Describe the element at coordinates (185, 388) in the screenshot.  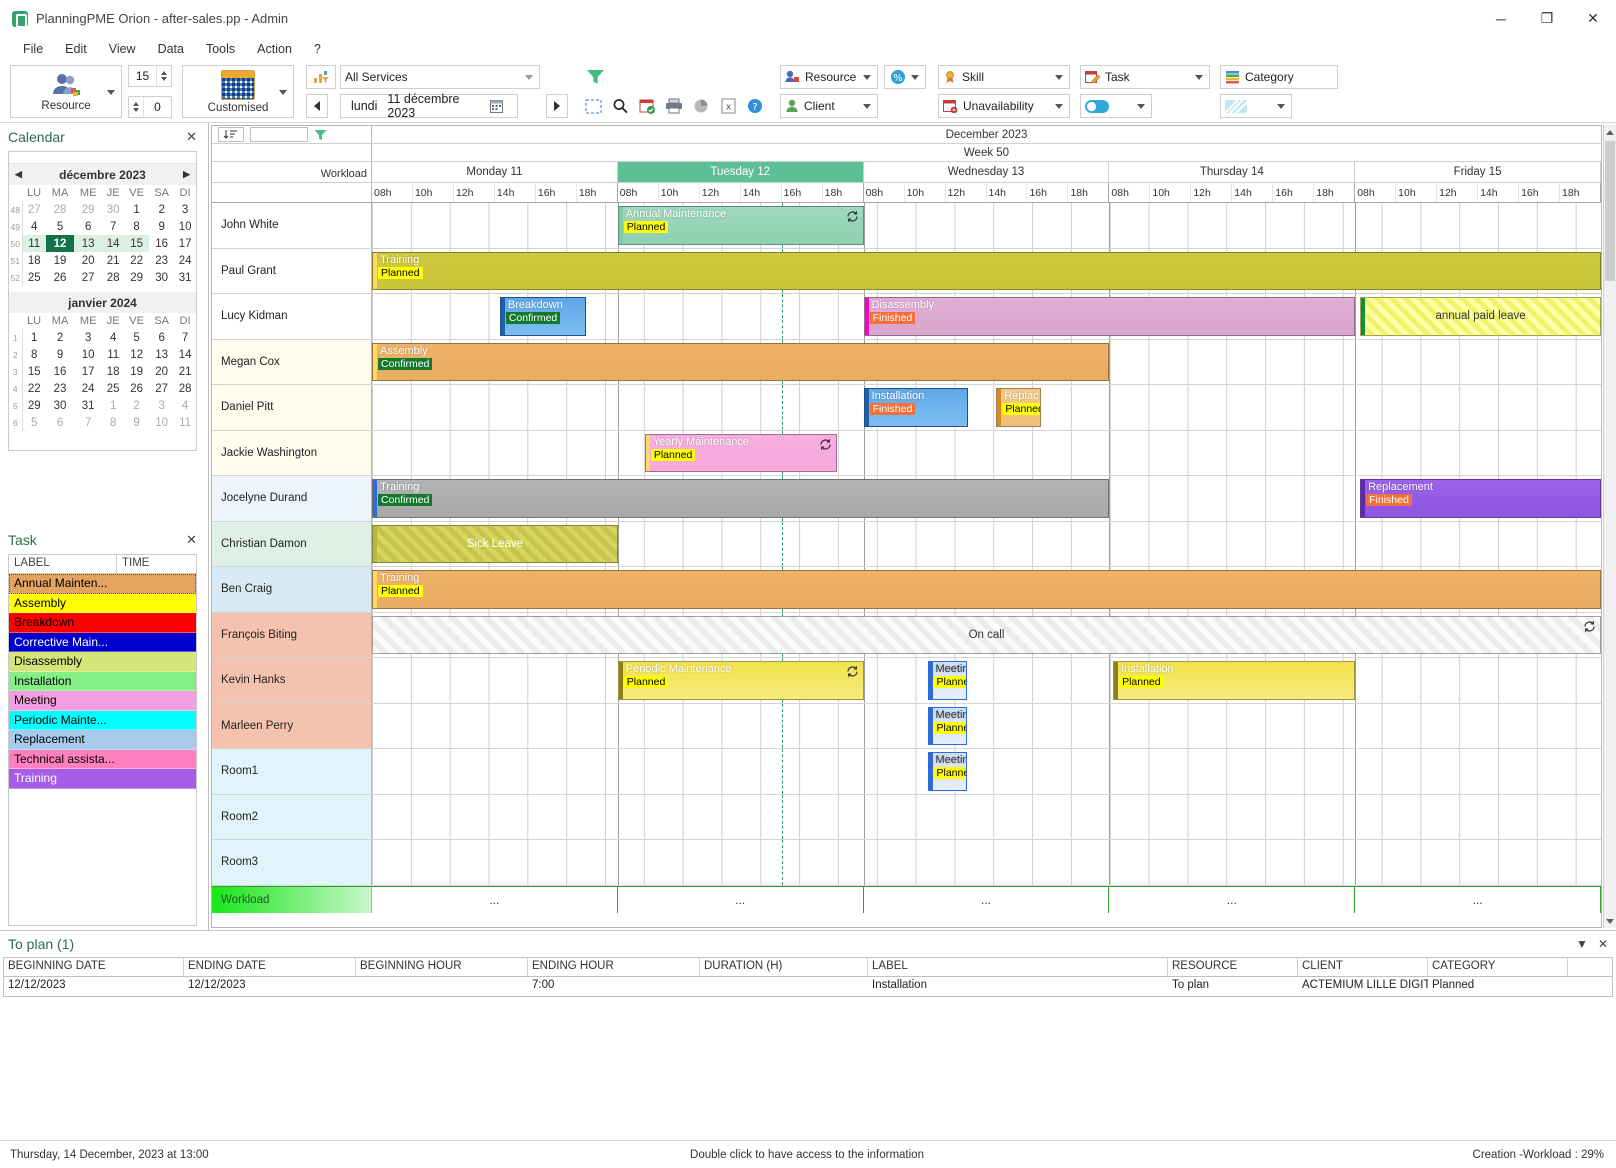
I see `calendar-day: 28` at that location.